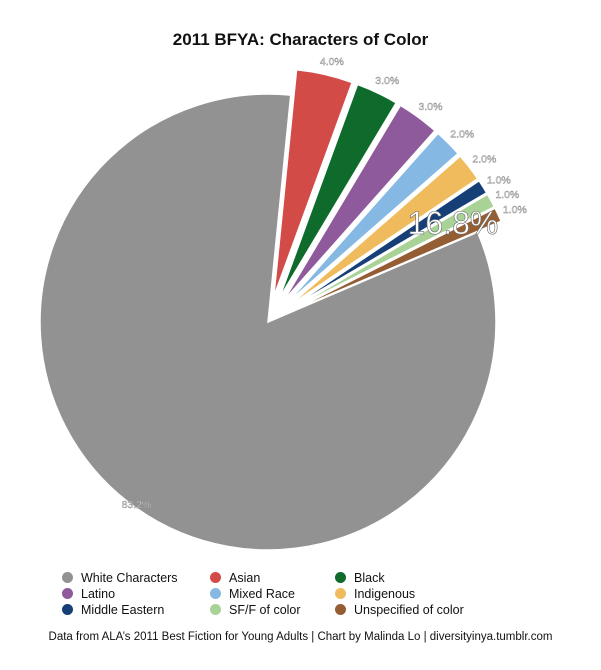 The image size is (601, 670). What do you see at coordinates (453, 223) in the screenshot?
I see `chart-annotation: 16.8%` at bounding box center [453, 223].